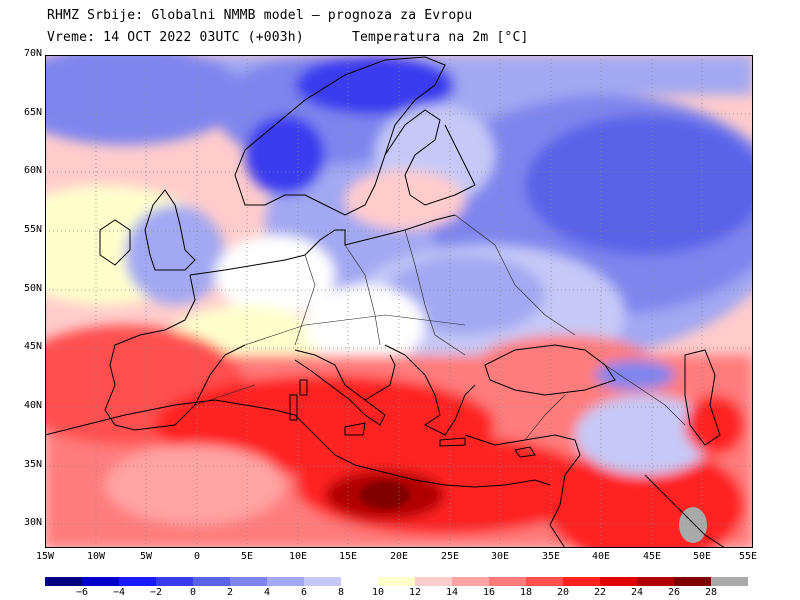 The height and width of the screenshot is (600, 800). I want to click on lon-label: 10E, so click(298, 556).